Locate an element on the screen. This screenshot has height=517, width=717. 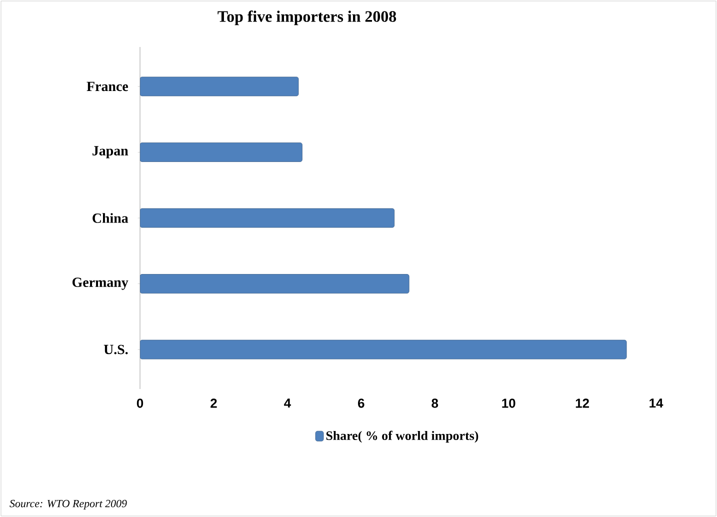
y-tick-label: China is located at coordinates (110, 218).